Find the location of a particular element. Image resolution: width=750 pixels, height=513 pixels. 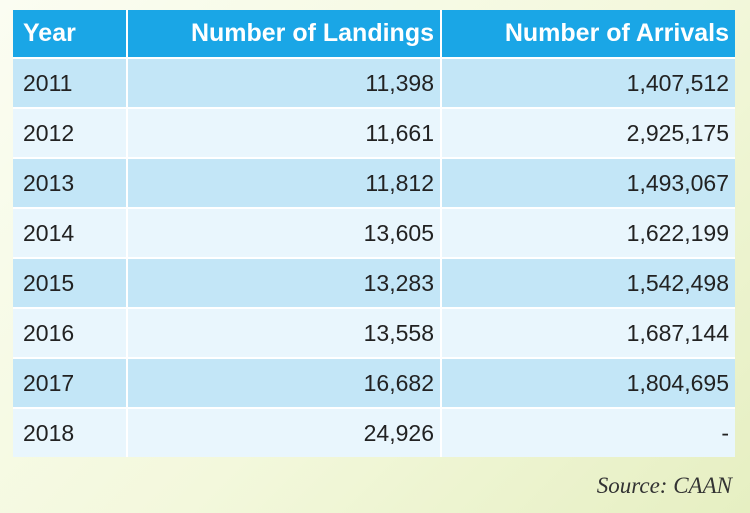

table-row: 2013 11,812 1,493,067 is located at coordinates (374, 182).